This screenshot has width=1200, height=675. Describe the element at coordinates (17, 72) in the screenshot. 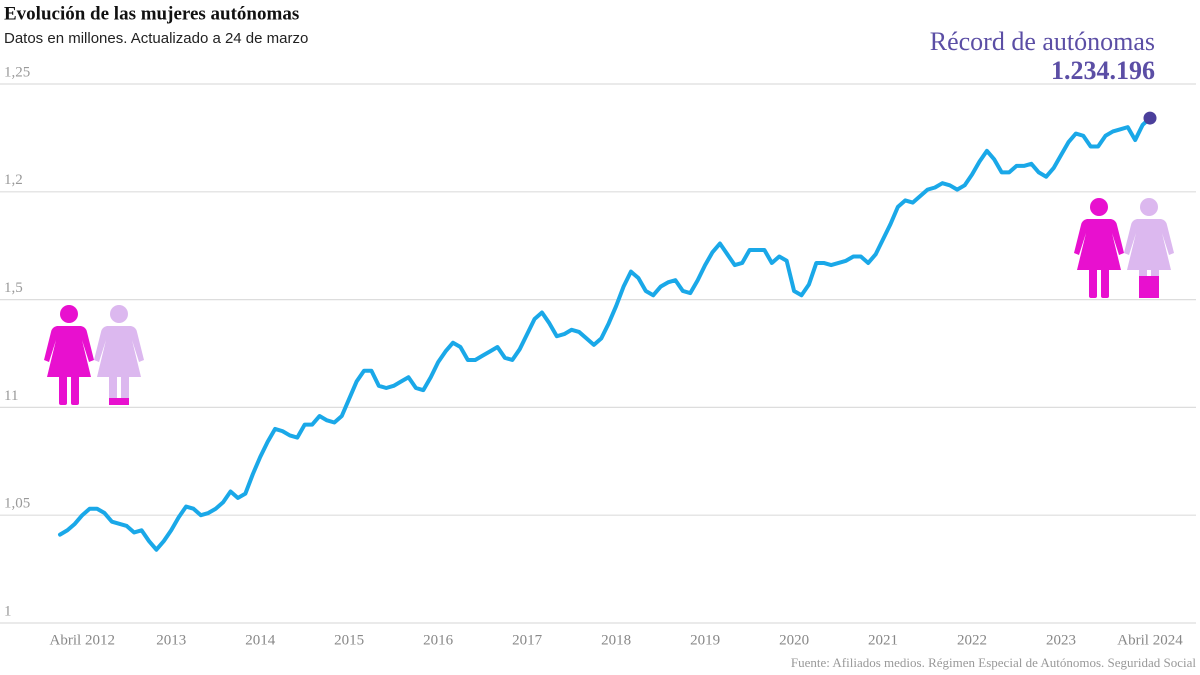

I see `y-tick-label: 1,25` at that location.